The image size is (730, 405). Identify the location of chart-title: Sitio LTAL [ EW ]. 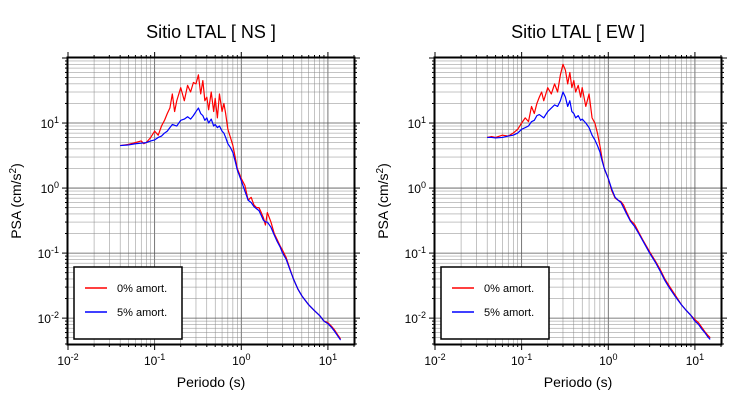
(578, 32).